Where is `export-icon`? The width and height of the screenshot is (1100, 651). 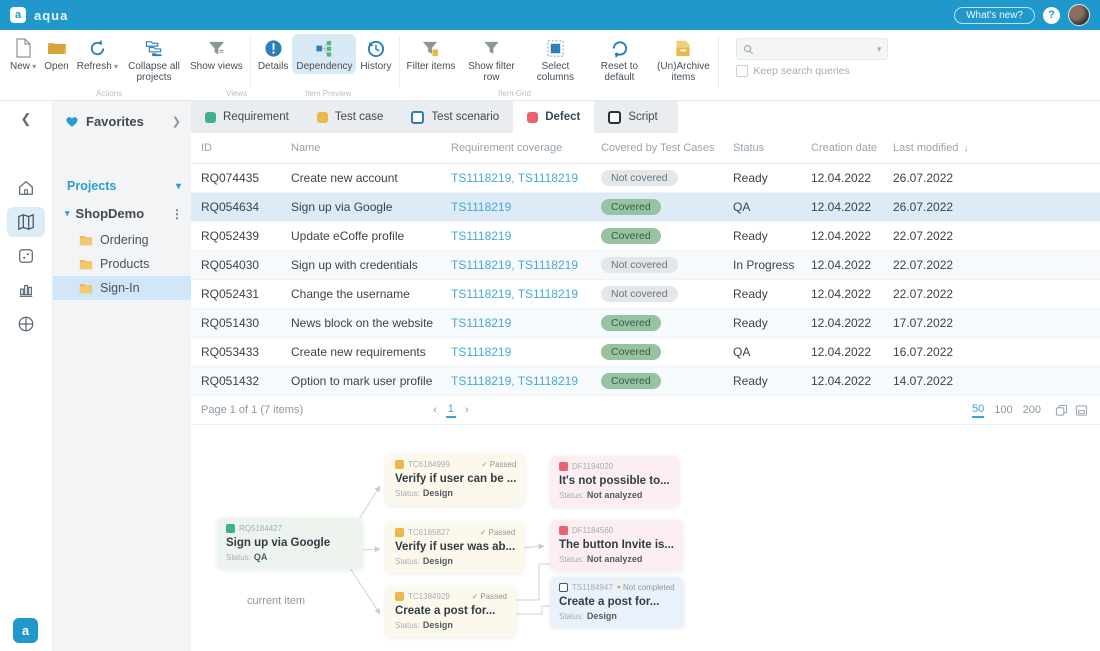
export-icon is located at coordinates (1081, 410).